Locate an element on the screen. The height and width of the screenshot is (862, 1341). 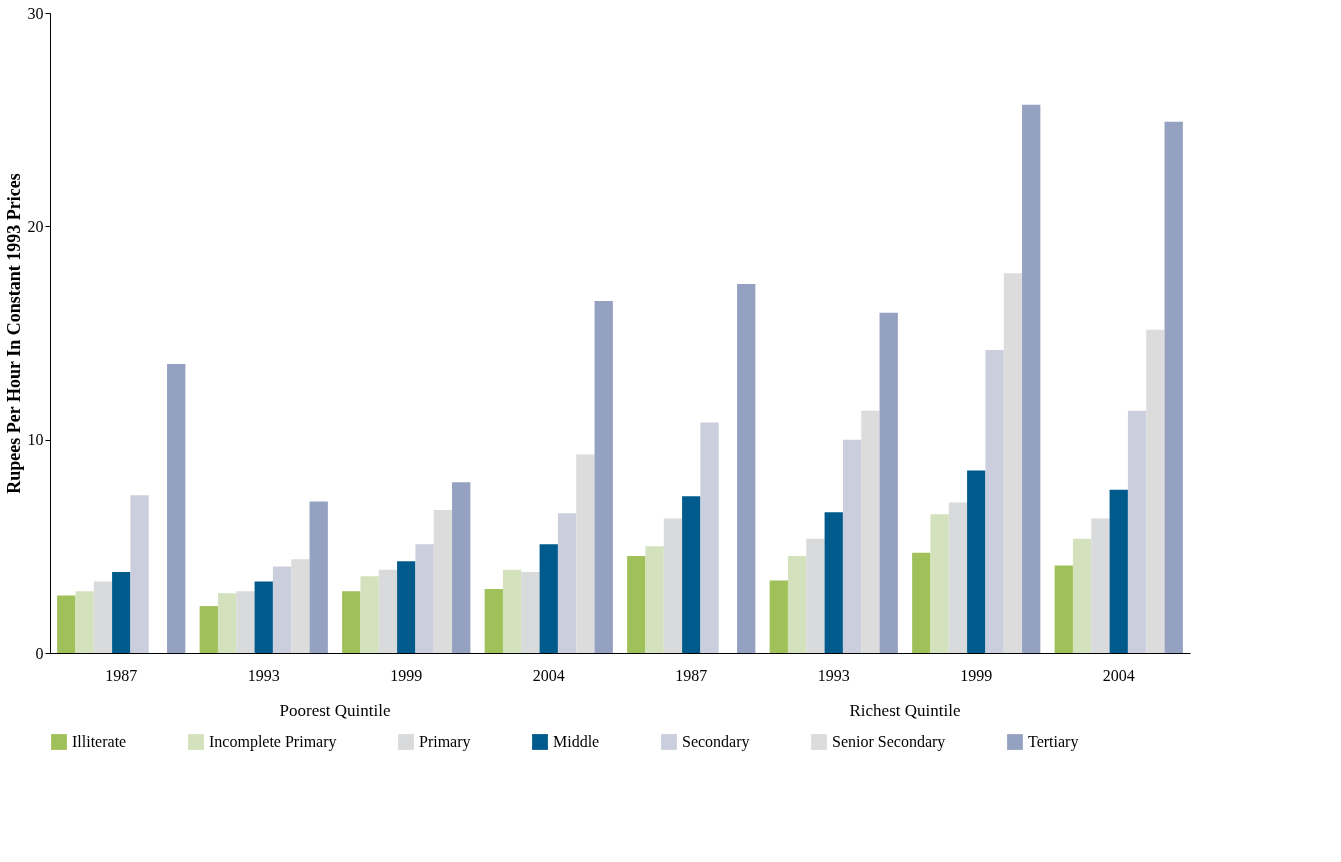
legend-label: Tertiary is located at coordinates (1053, 742).